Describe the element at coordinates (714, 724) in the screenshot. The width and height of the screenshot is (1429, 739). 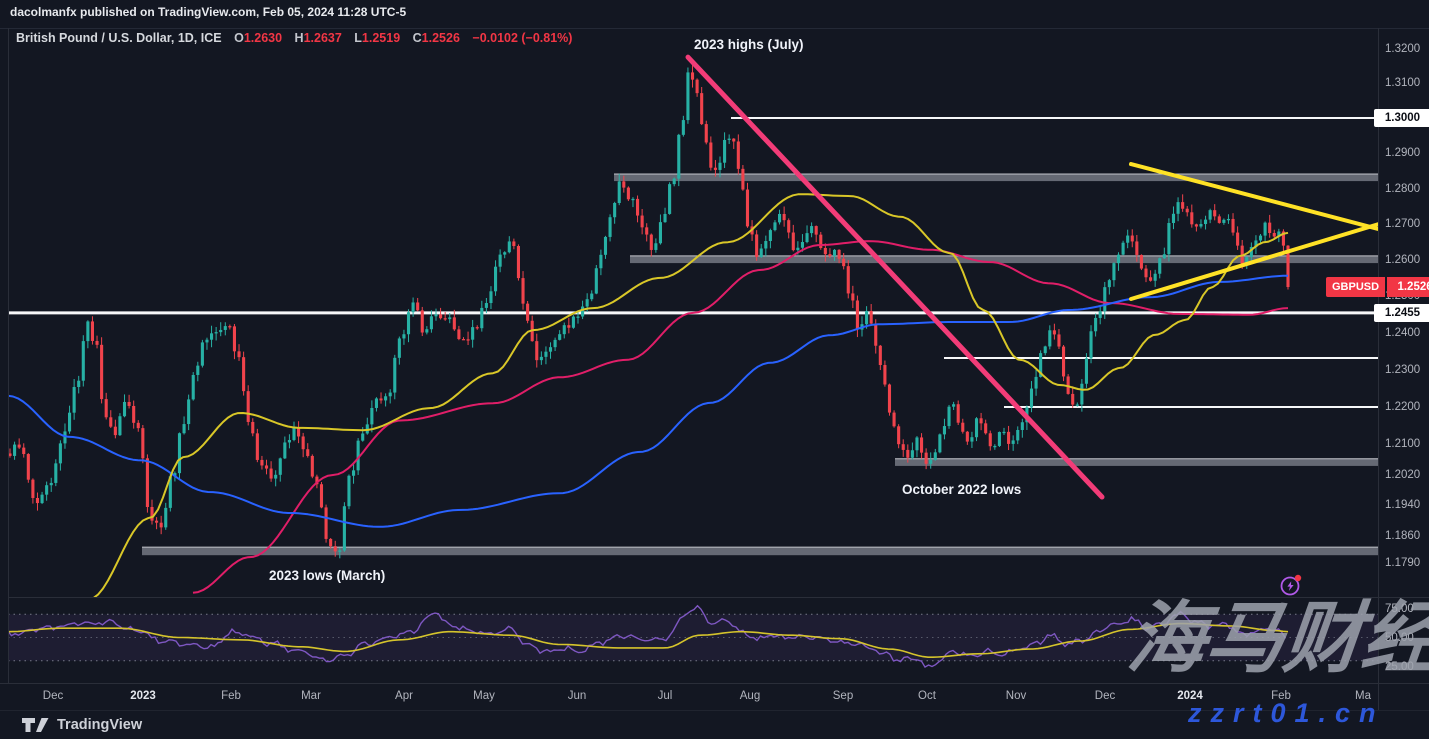
I see `footer-bar: TradingView` at that location.